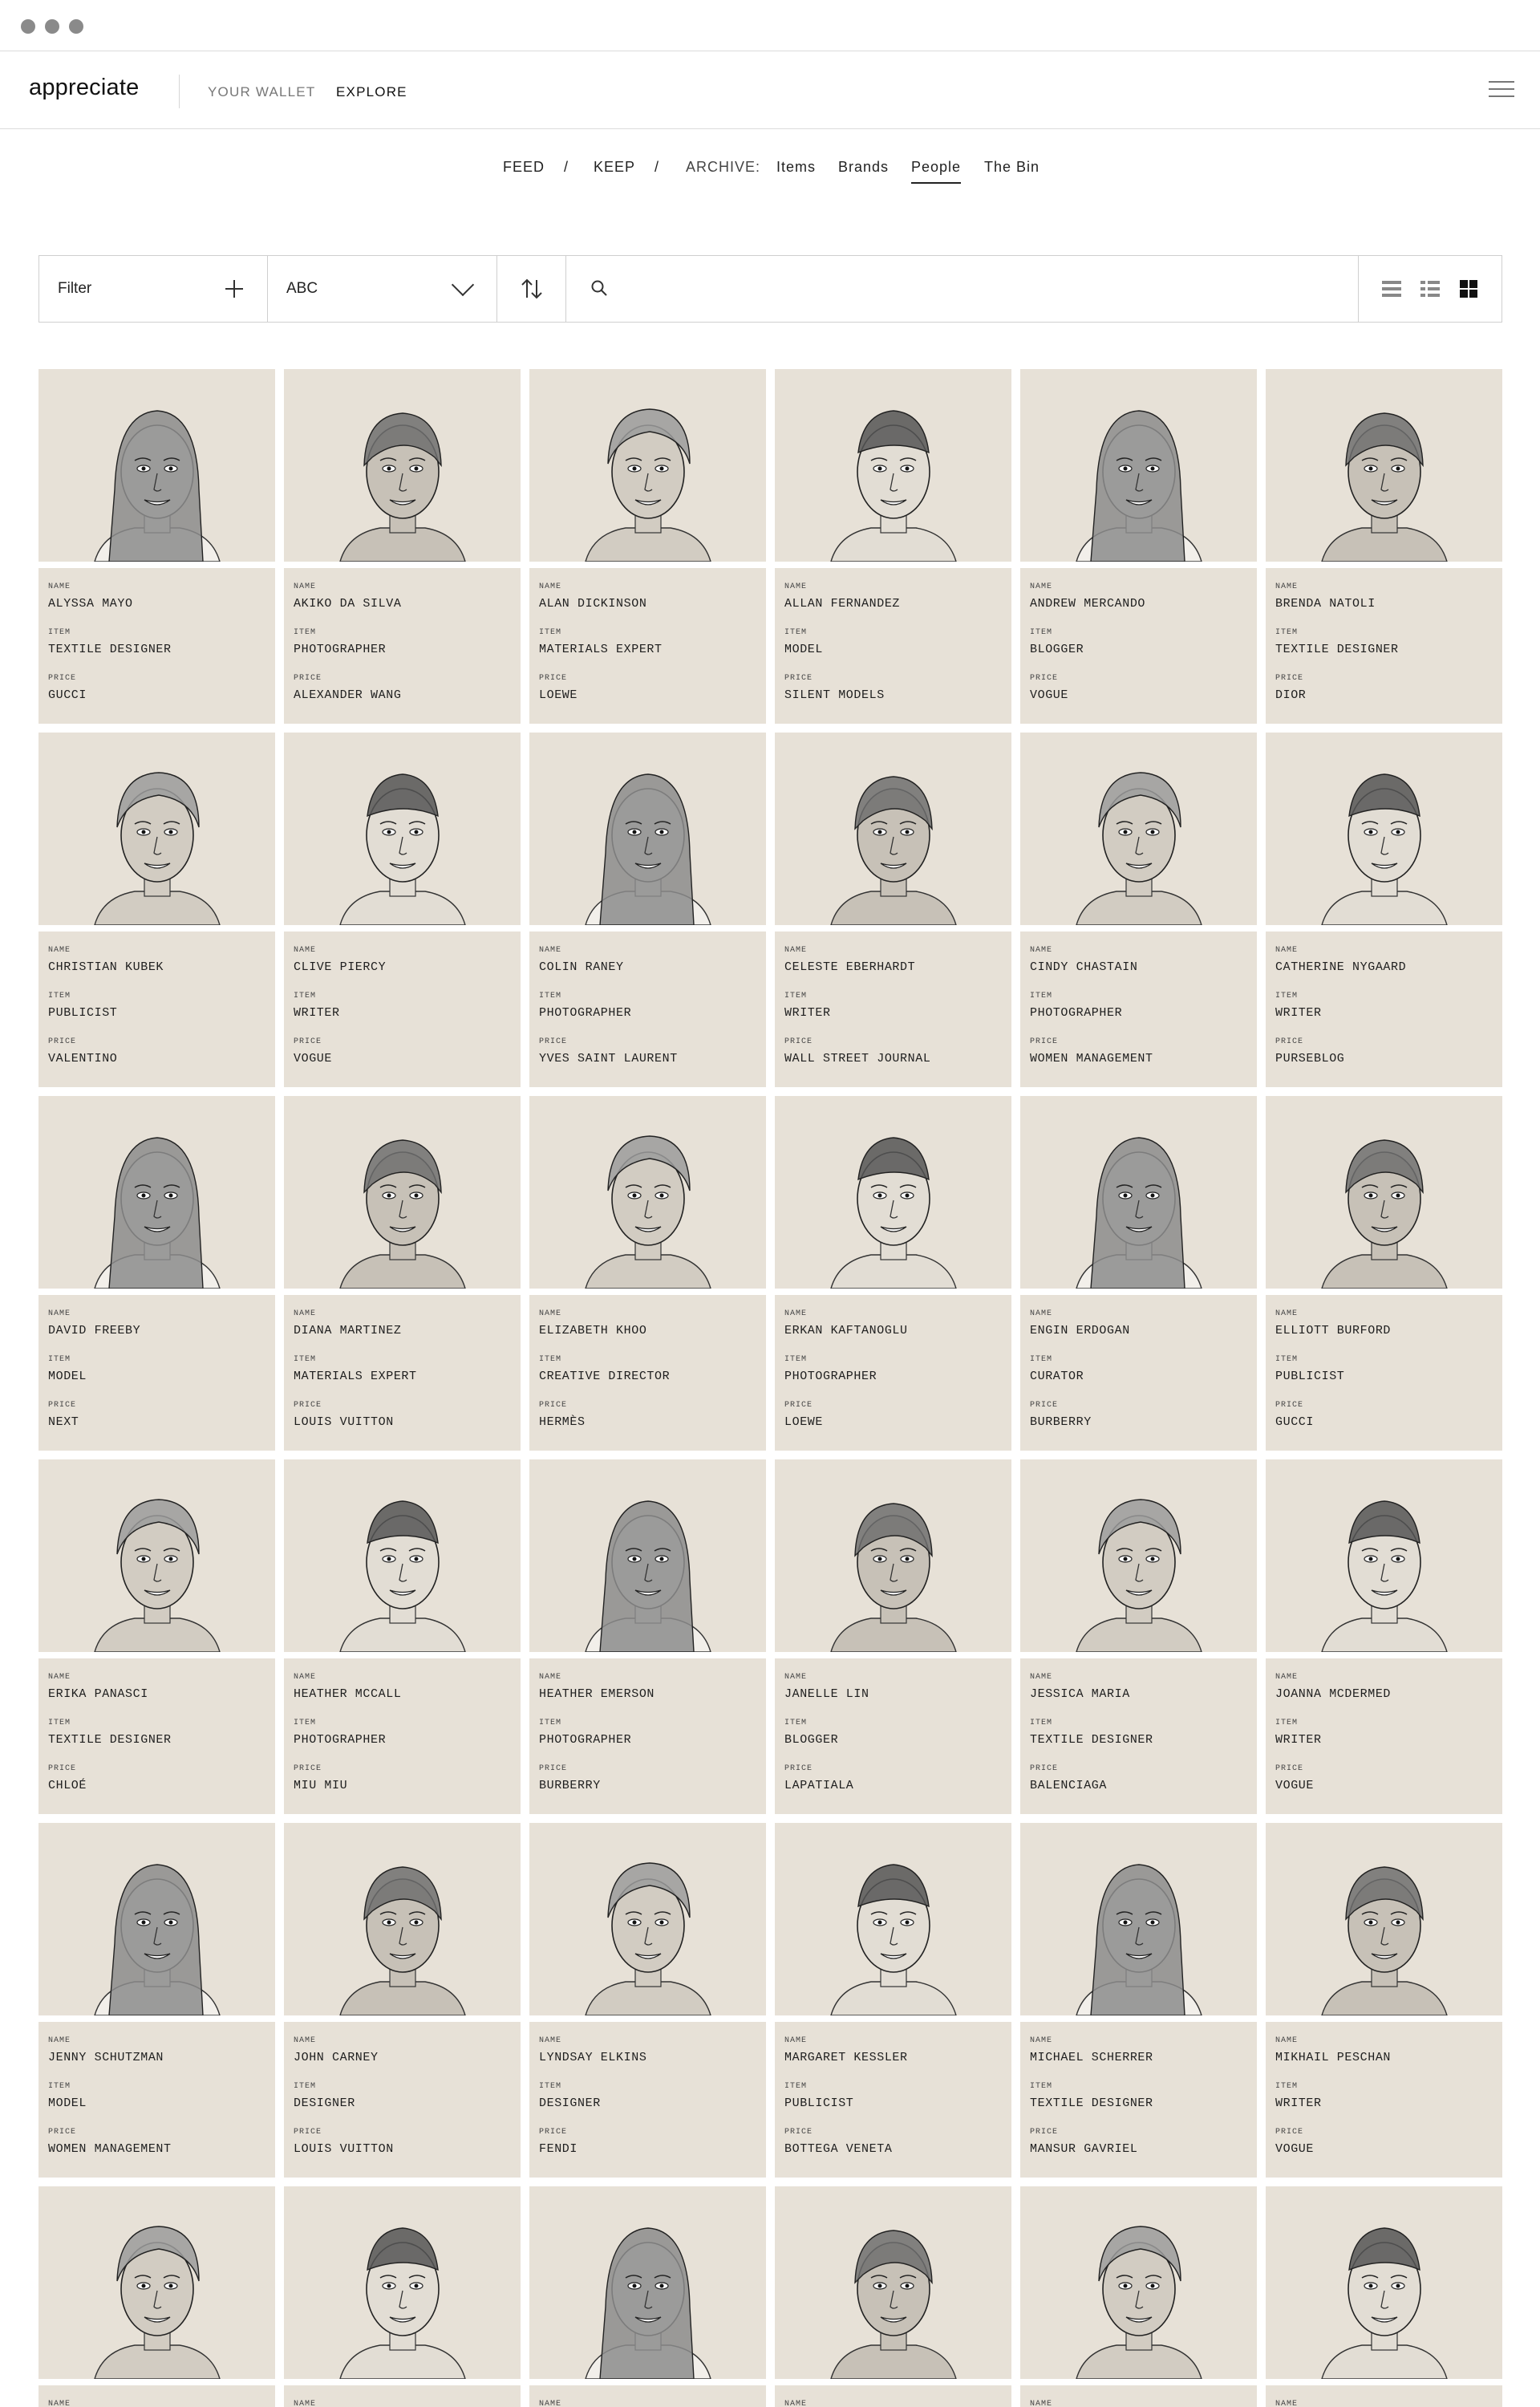  Describe the element at coordinates (864, 167) in the screenshot. I see `subnav-brands: Brands` at that location.